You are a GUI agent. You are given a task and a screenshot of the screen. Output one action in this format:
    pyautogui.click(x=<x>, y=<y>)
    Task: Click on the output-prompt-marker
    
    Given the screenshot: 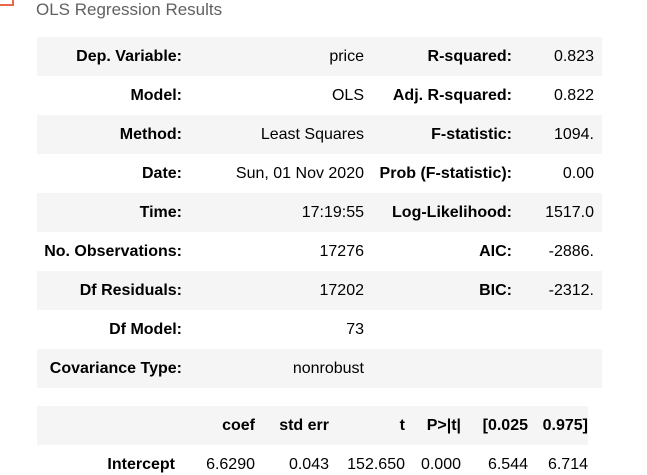 What is the action you would take?
    pyautogui.click(x=7, y=3)
    